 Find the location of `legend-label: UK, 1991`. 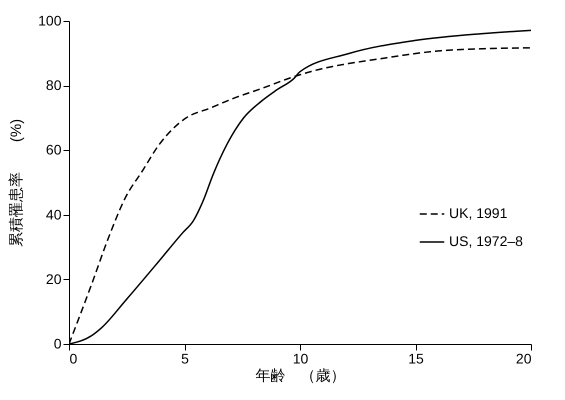

legend-label: UK, 1991 is located at coordinates (478, 213).